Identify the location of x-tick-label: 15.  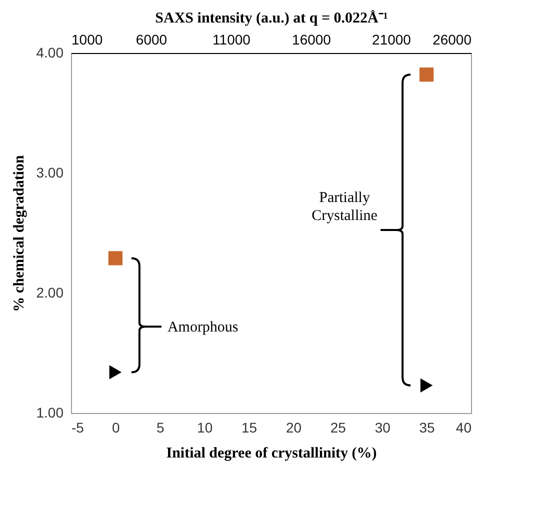
(249, 428).